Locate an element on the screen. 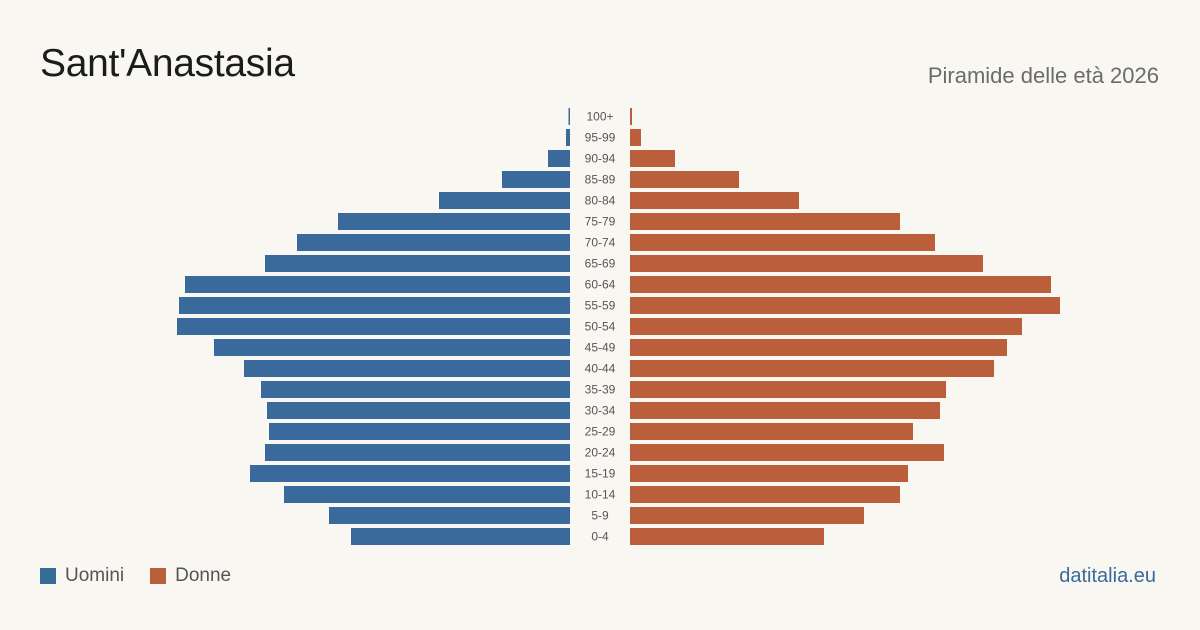 The width and height of the screenshot is (1200, 630). age-label-45-49: 45-49 is located at coordinates (600, 348).